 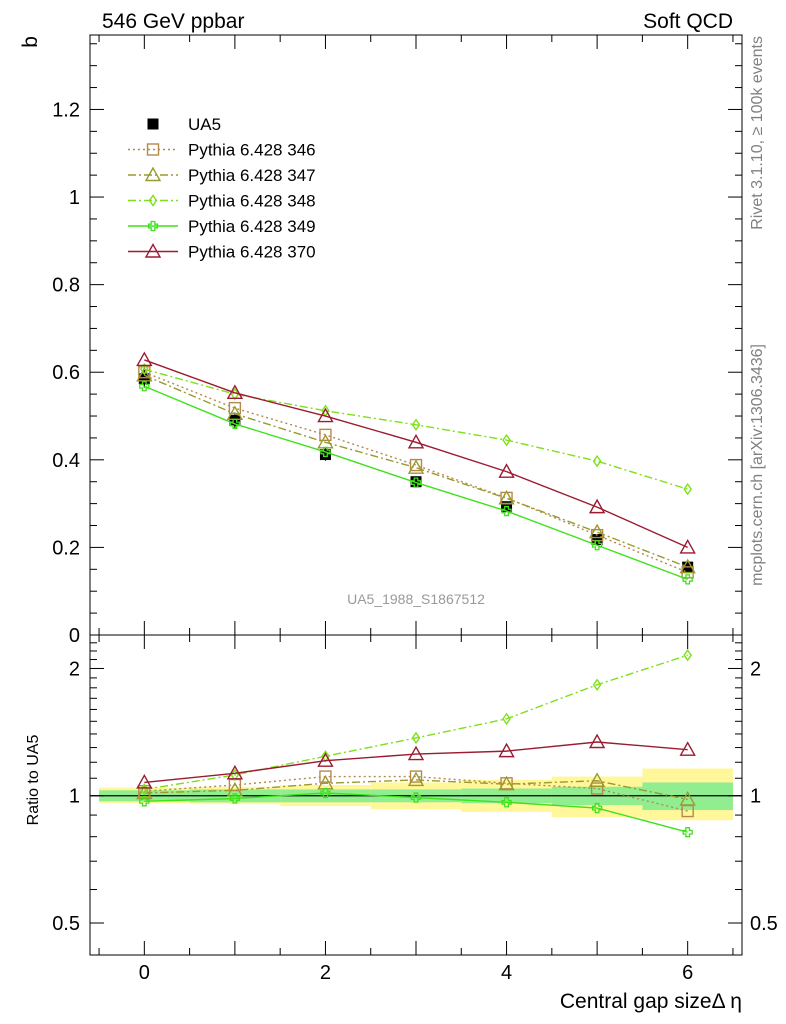 What do you see at coordinates (204, 124) in the screenshot?
I see `legend-label: UA5` at bounding box center [204, 124].